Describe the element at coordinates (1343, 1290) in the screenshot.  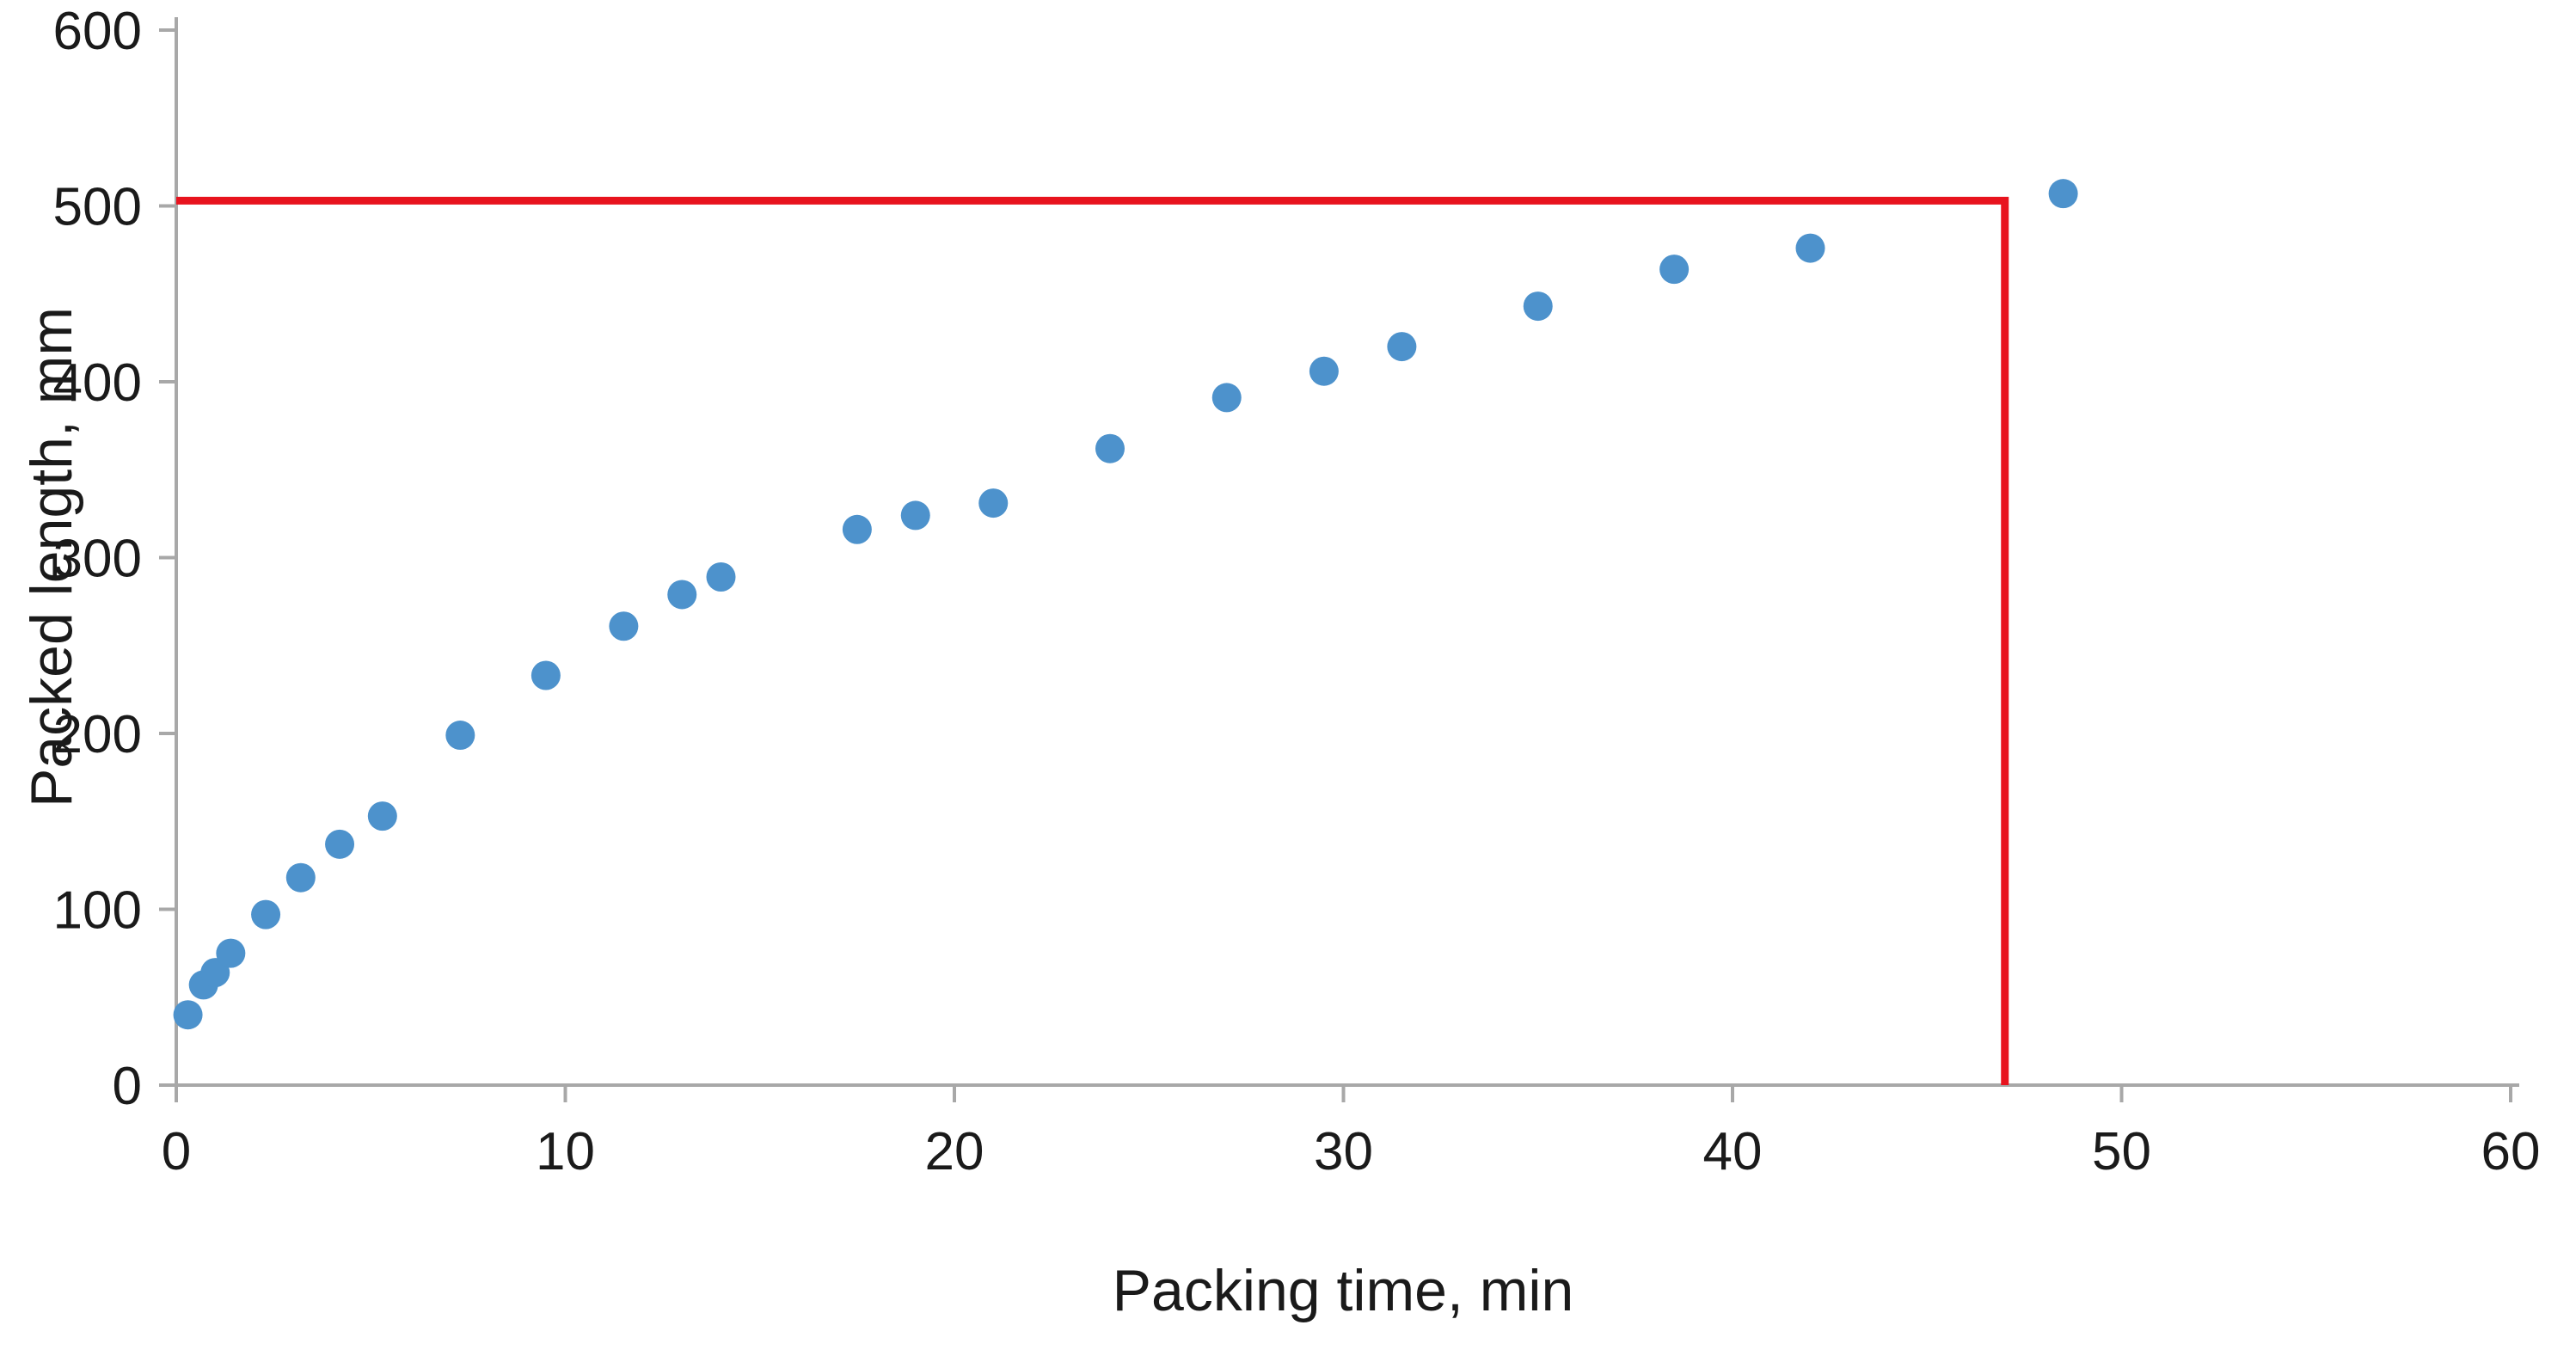
I see `x-axis-title: Packing time, min` at that location.